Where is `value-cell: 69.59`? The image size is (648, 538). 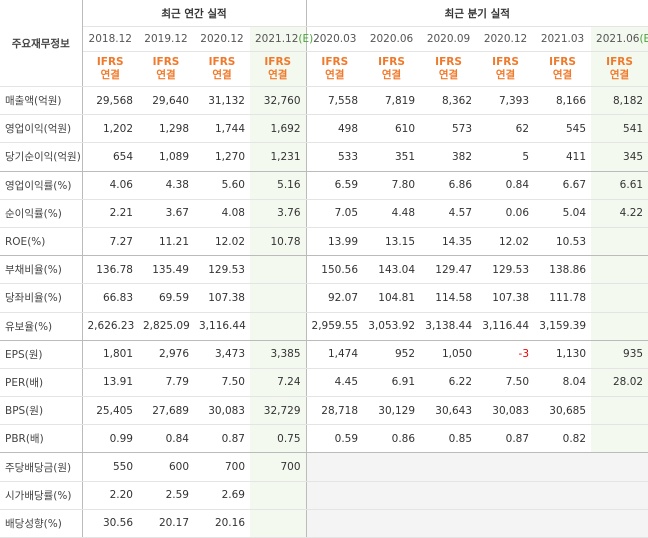
value-cell: 69.59 is located at coordinates (166, 298).